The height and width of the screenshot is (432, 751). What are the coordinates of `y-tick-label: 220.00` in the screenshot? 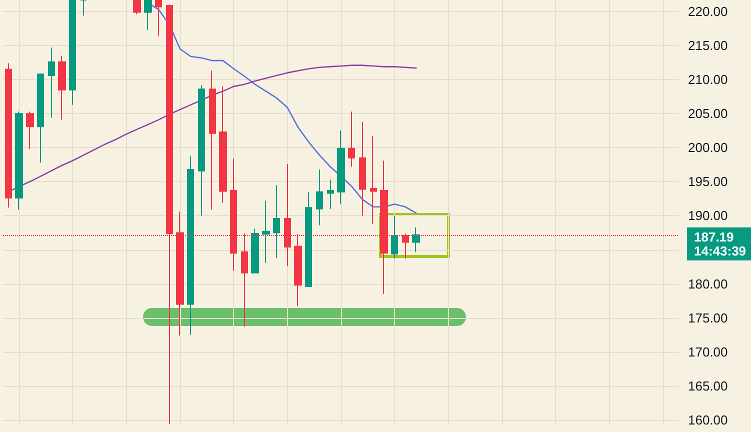 It's located at (708, 12).